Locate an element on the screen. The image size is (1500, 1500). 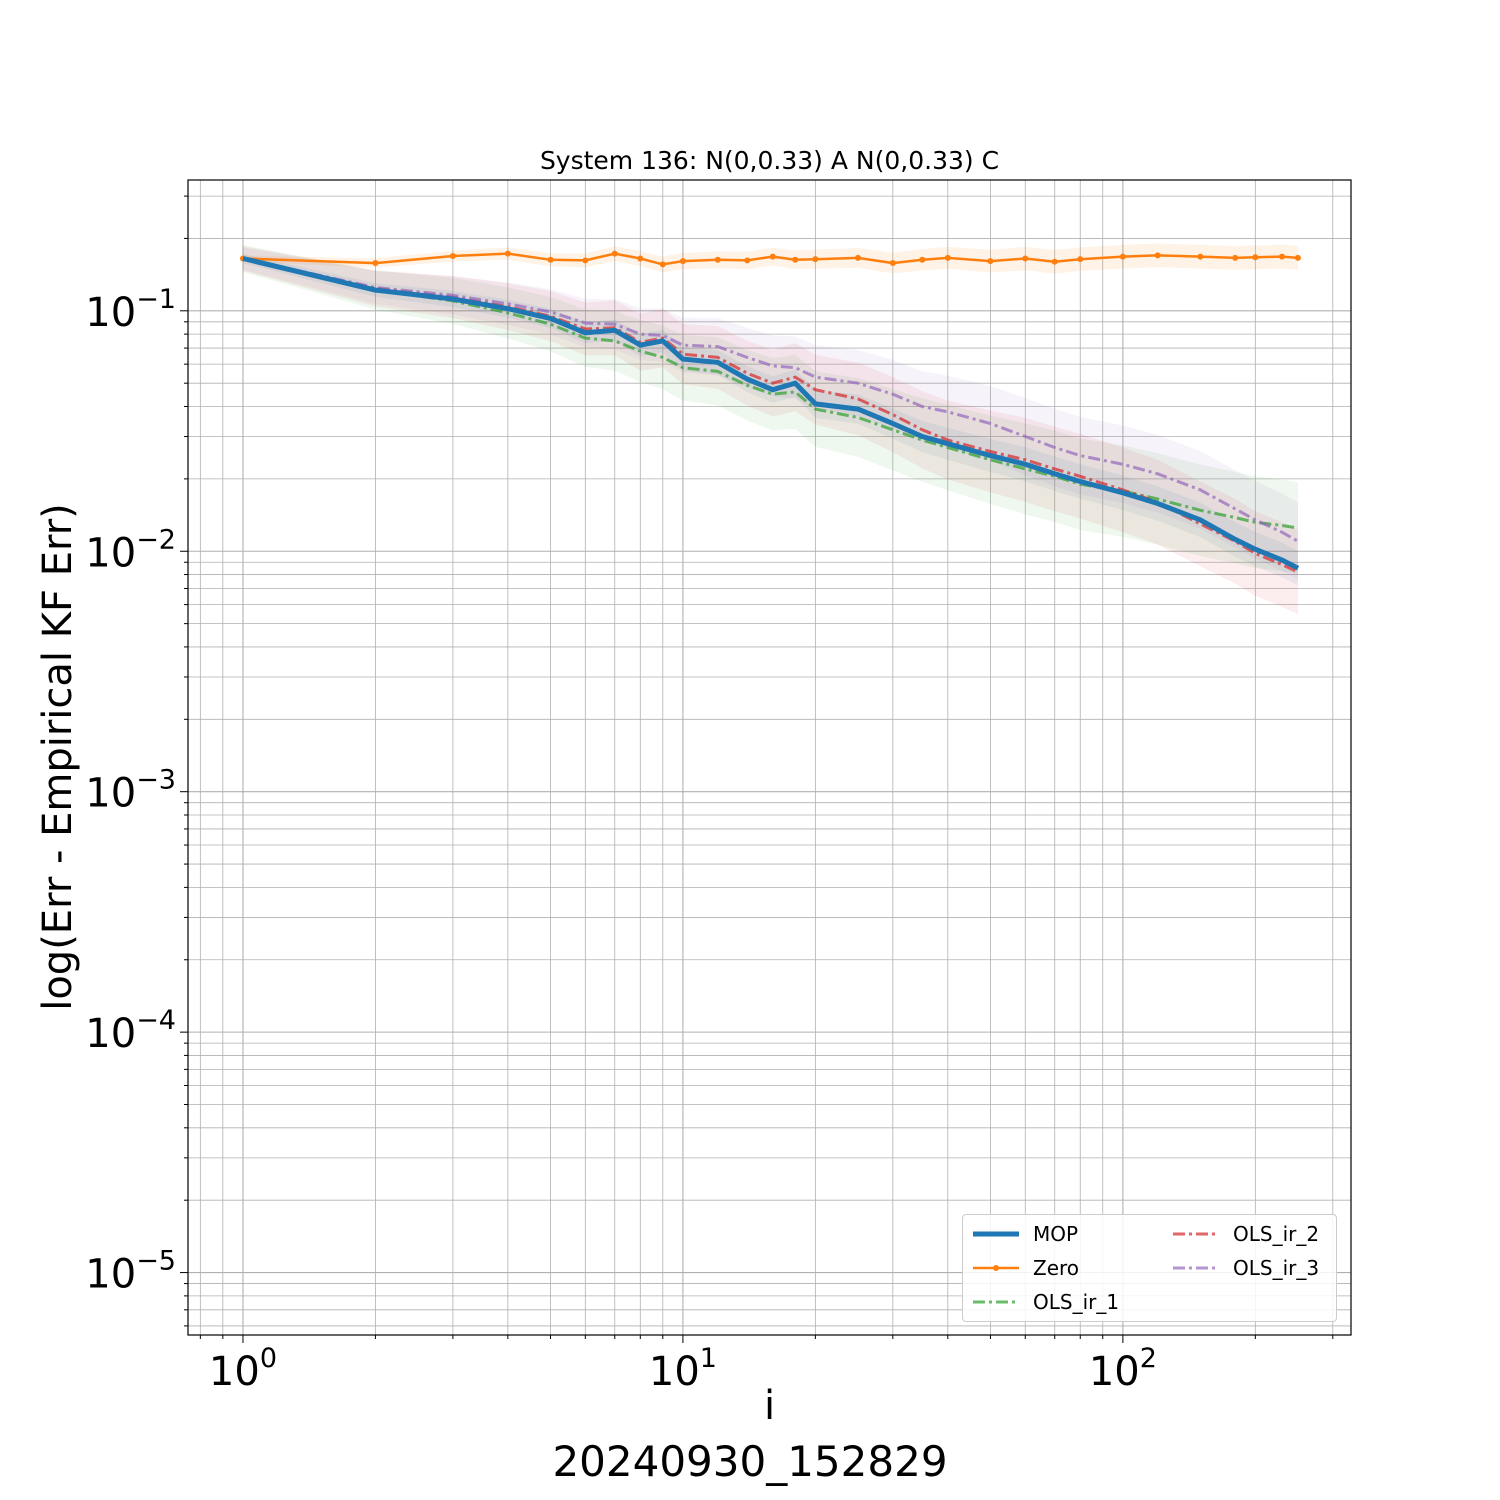
y-axis-label-text: log(Err - Empirical KF Err) is located at coordinates (58, 757).